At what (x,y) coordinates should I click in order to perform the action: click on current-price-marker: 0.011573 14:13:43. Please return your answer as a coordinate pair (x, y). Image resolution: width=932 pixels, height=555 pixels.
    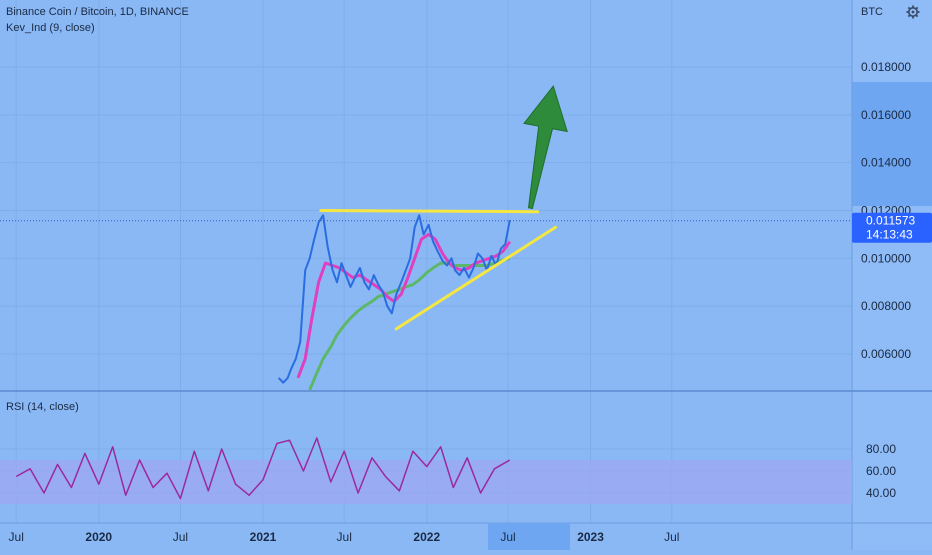
    Looking at the image, I should click on (892, 227).